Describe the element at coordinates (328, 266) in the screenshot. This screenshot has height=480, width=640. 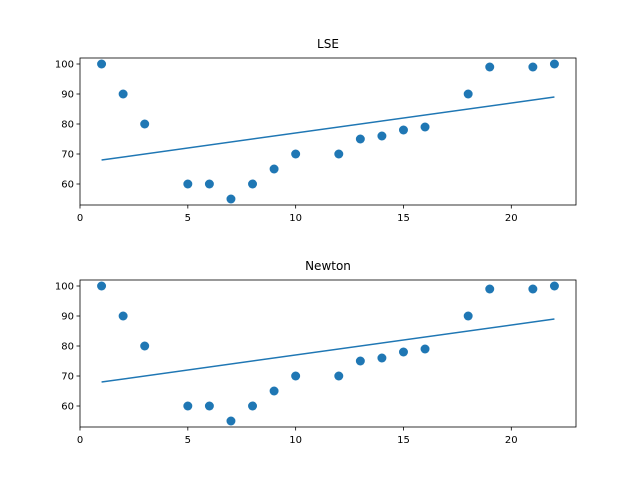
I see `chart-title: Newton` at that location.